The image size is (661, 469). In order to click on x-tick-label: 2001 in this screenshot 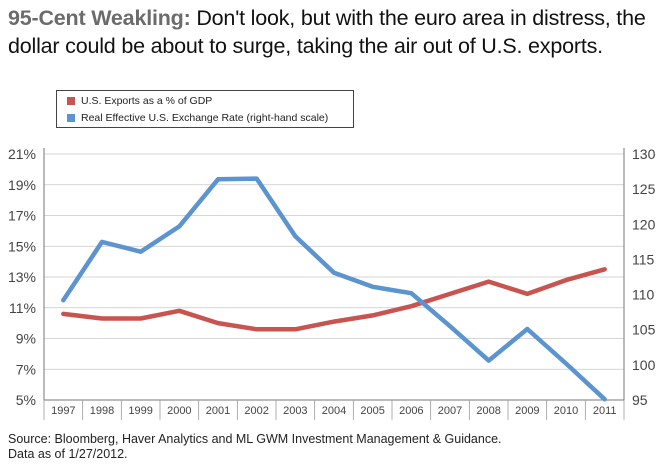, I will do `click(218, 411)`.